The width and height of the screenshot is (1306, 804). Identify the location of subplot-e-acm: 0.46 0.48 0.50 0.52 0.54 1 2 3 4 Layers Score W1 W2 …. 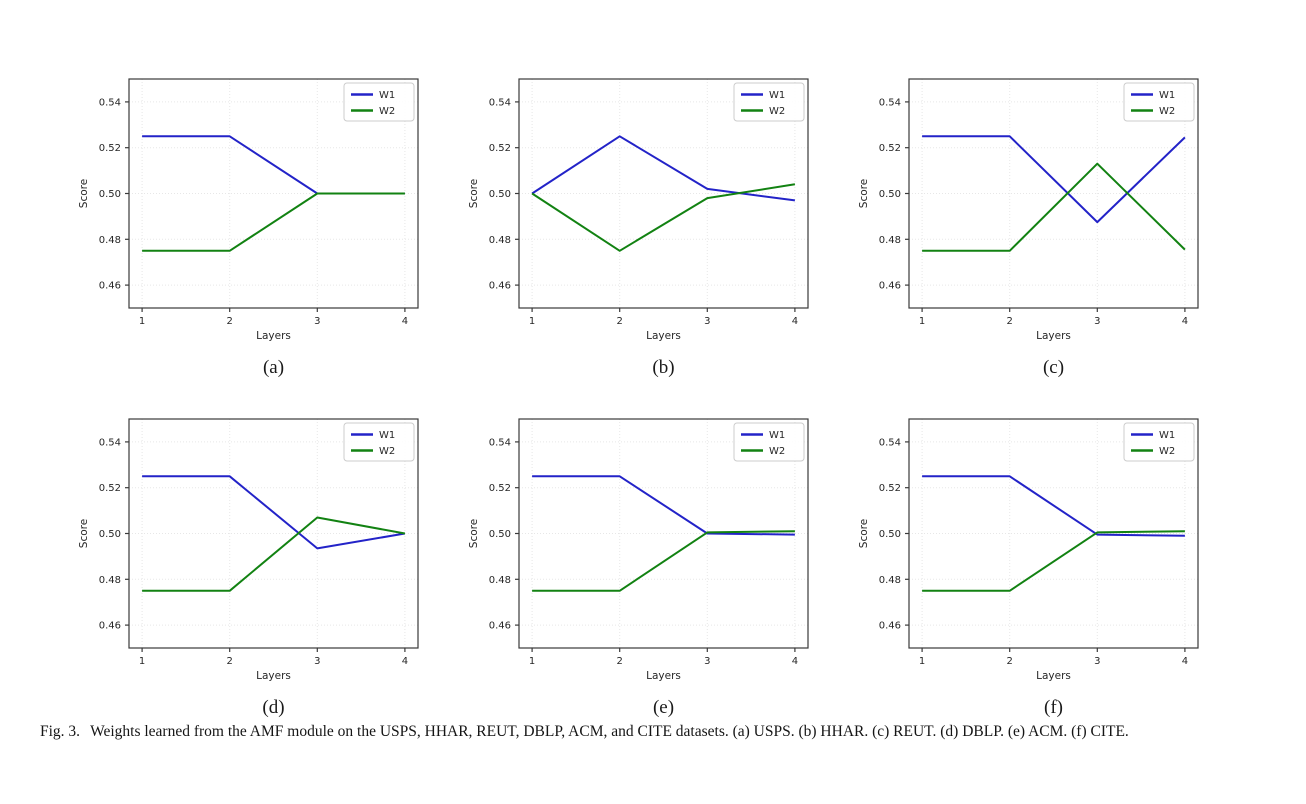
(625, 570).